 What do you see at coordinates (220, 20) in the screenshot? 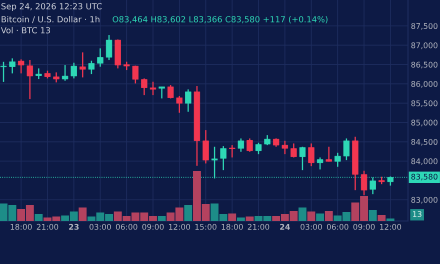
I see `annotation: O83,464 H83,602 L83,366 C83,580 +117 (+0.14%)` at bounding box center [220, 20].